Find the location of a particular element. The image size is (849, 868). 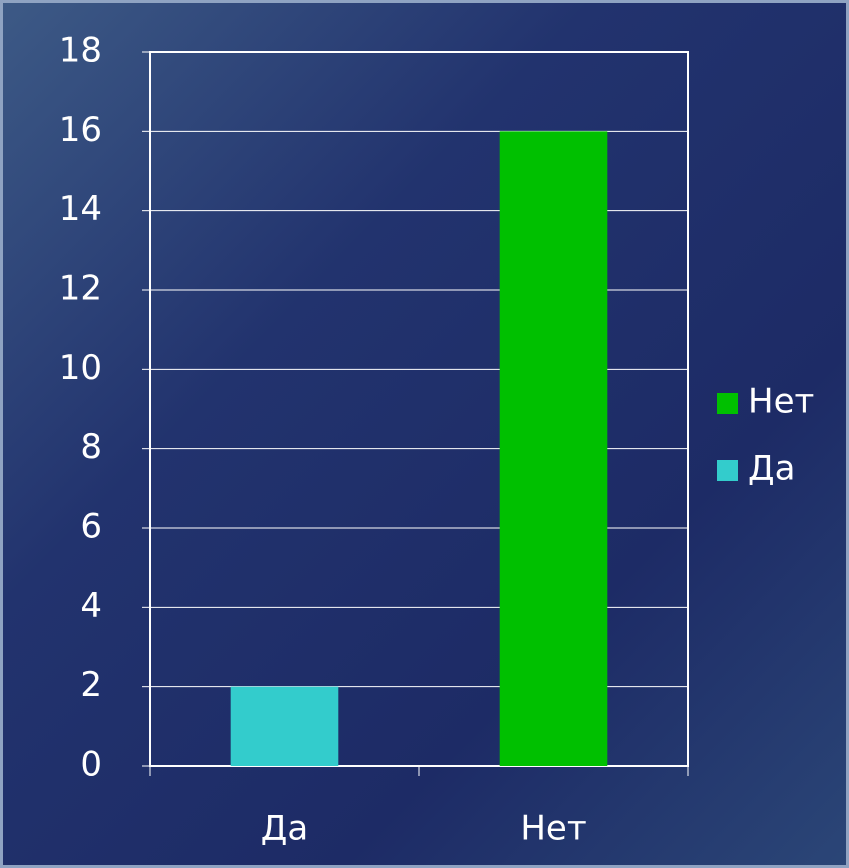

y-tick-label: 6 is located at coordinates (91, 527).